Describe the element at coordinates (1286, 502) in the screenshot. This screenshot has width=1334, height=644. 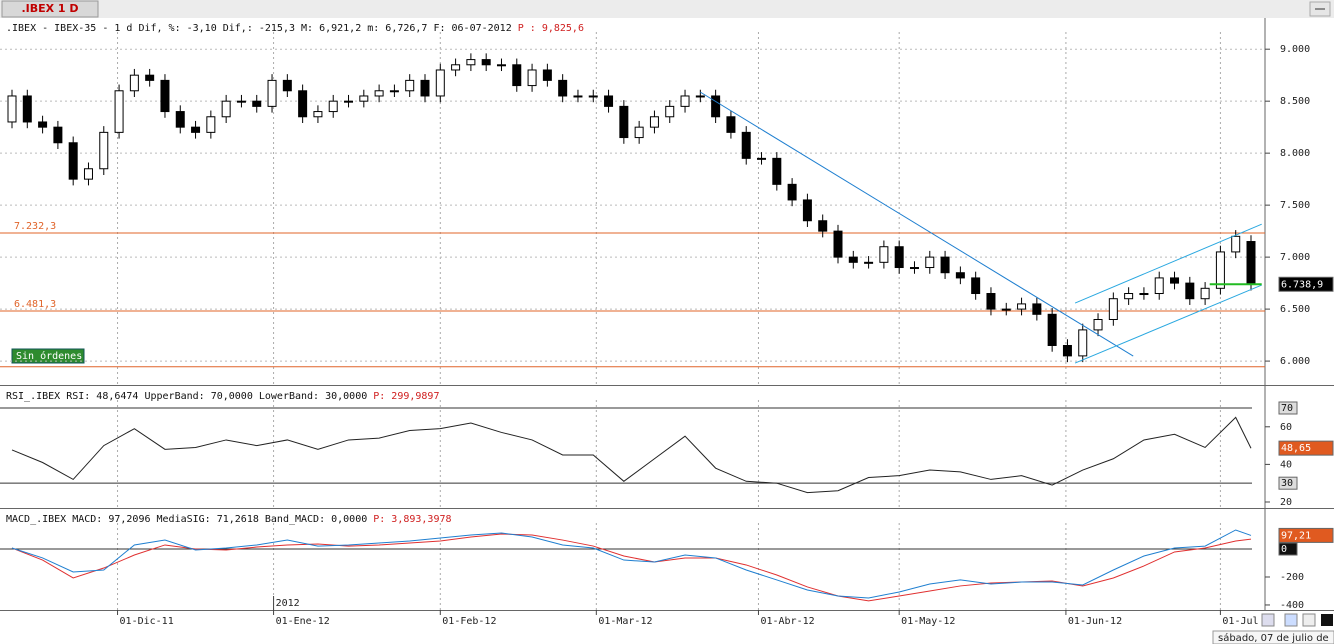
I see `y-tick-label: 20` at that location.